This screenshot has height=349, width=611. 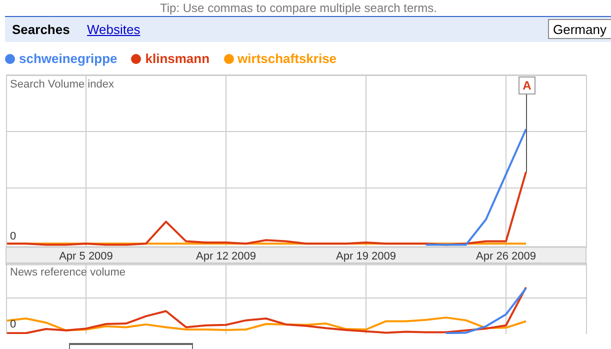 What do you see at coordinates (527, 85) in the screenshot?
I see `annotation: A` at bounding box center [527, 85].